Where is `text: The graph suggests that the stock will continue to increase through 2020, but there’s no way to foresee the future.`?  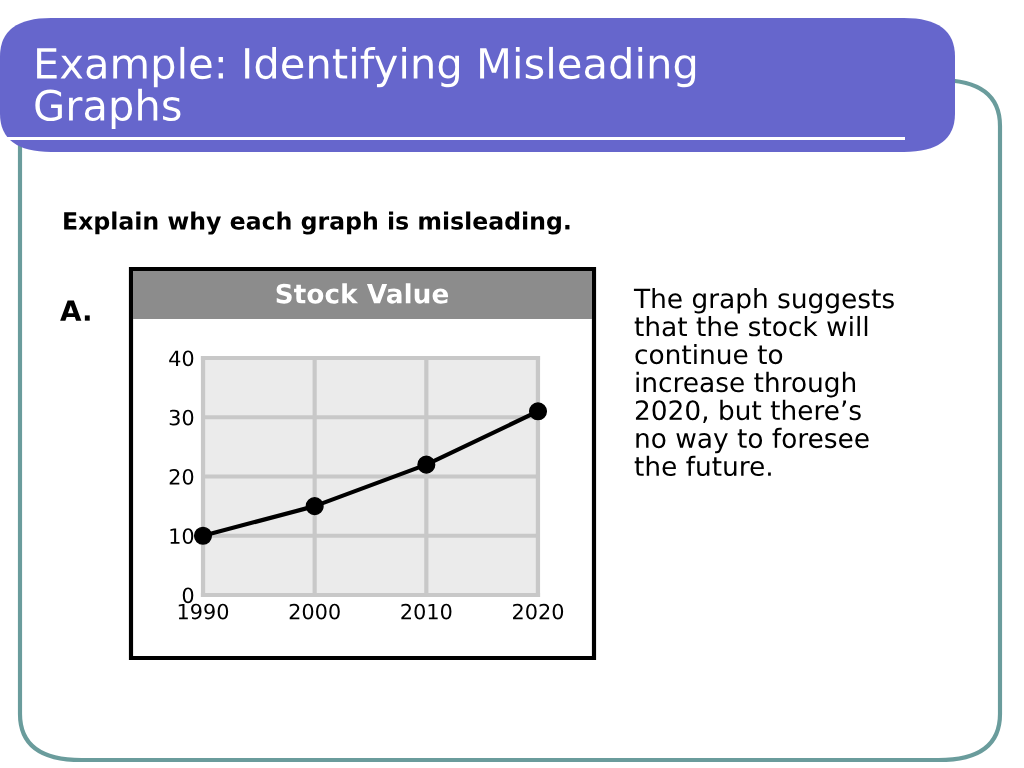 text: The graph suggests that the stock will continue to increase through 2020, but there’s no way to foresee the future. is located at coordinates (763, 382).